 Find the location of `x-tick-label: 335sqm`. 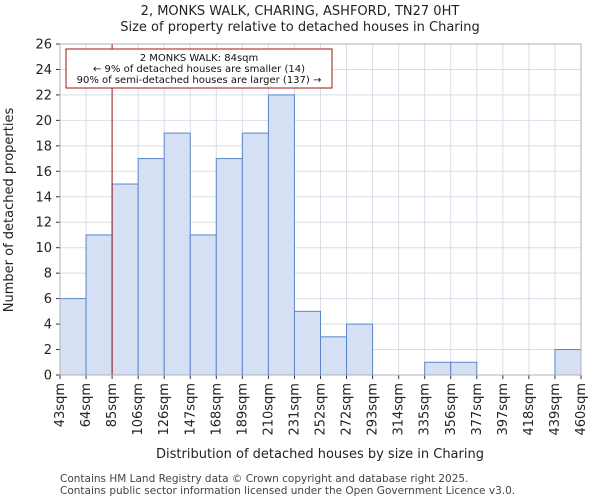

x-tick-label: 335sqm is located at coordinates (425, 409).